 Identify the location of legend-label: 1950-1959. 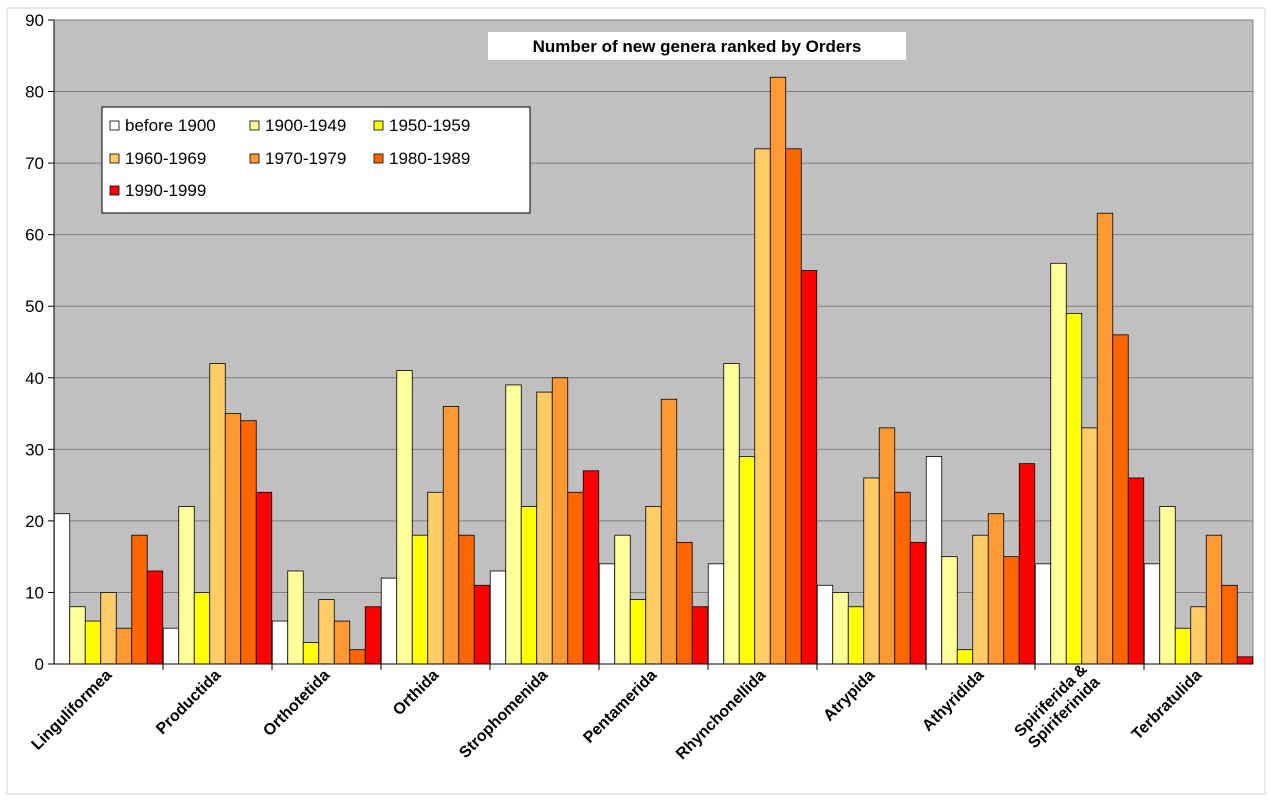
(429, 125).